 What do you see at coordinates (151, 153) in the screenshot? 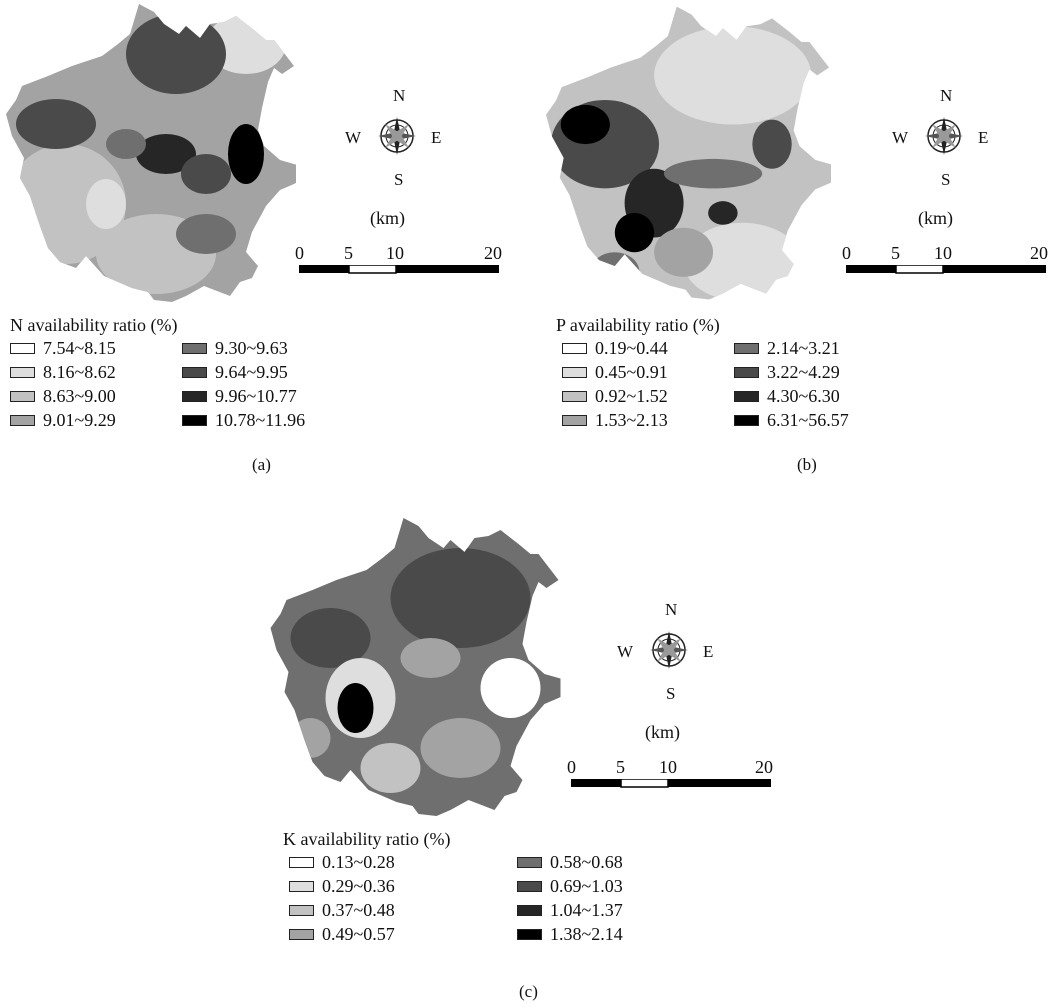
I see `map-a` at bounding box center [151, 153].